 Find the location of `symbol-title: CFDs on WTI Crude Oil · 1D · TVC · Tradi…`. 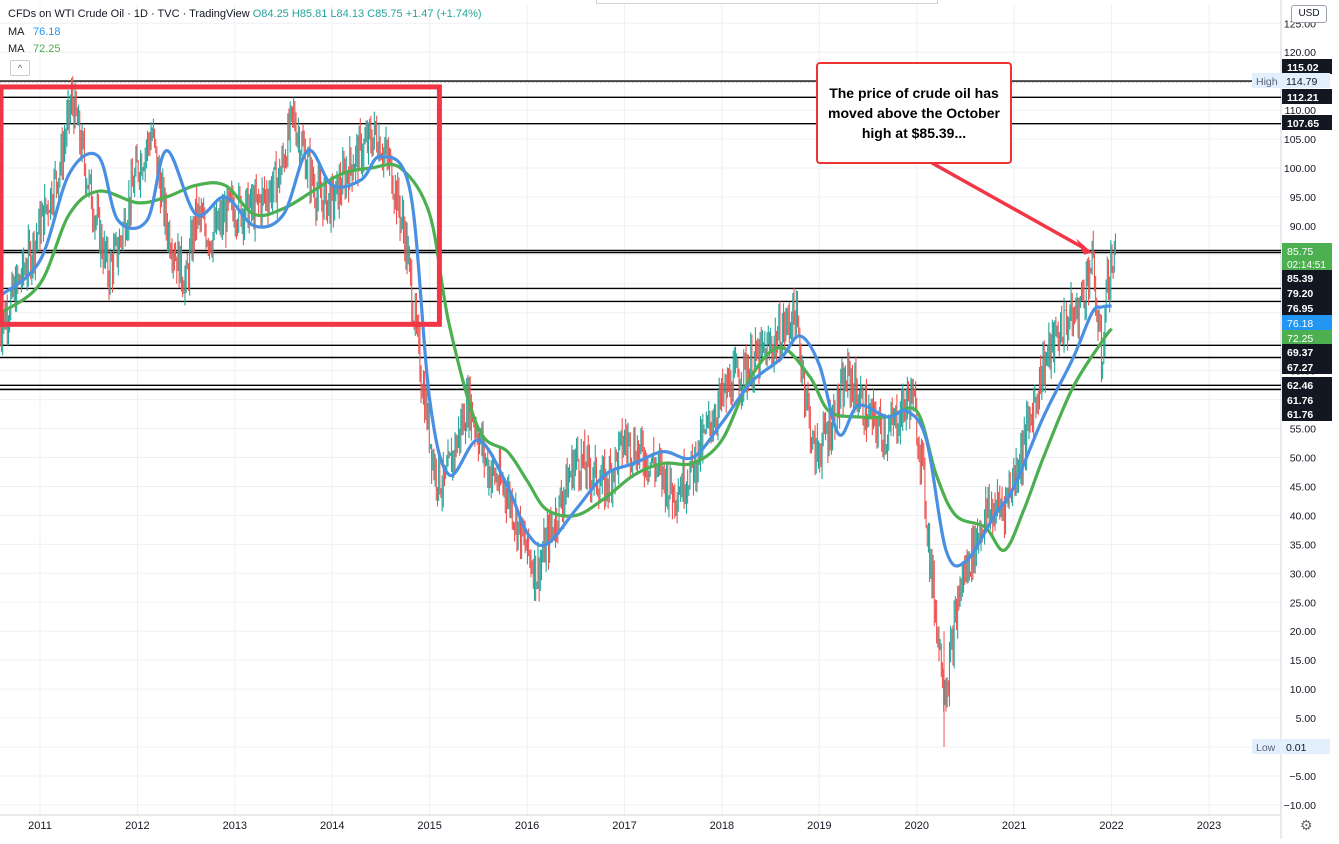

symbol-title: CFDs on WTI Crude Oil · 1D · TVC · Tradi… is located at coordinates (129, 14).